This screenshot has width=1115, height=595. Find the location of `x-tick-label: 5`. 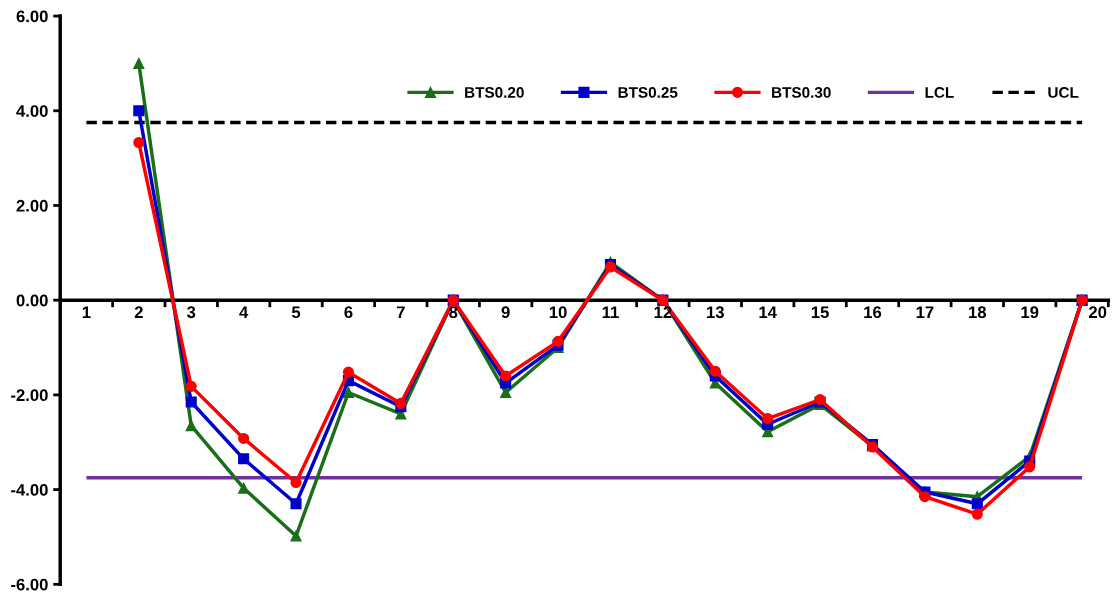

x-tick-label: 5 is located at coordinates (296, 312).